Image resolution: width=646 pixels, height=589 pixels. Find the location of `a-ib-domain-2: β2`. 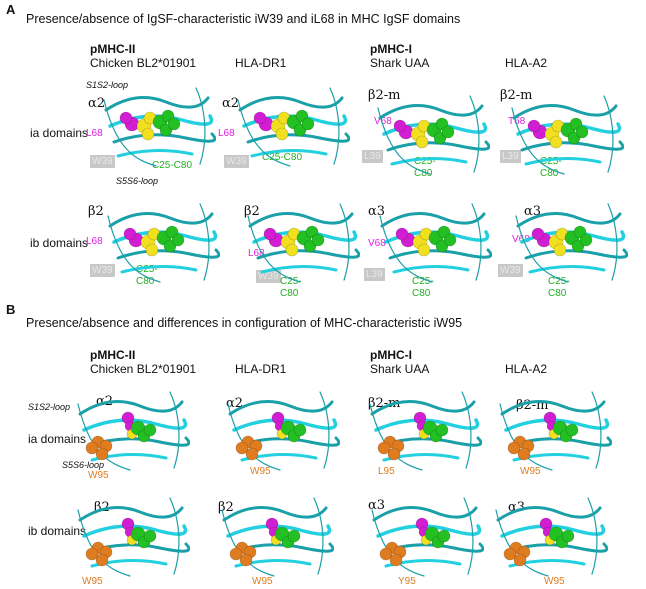

a-ib-domain-2: β2 is located at coordinates (252, 211).